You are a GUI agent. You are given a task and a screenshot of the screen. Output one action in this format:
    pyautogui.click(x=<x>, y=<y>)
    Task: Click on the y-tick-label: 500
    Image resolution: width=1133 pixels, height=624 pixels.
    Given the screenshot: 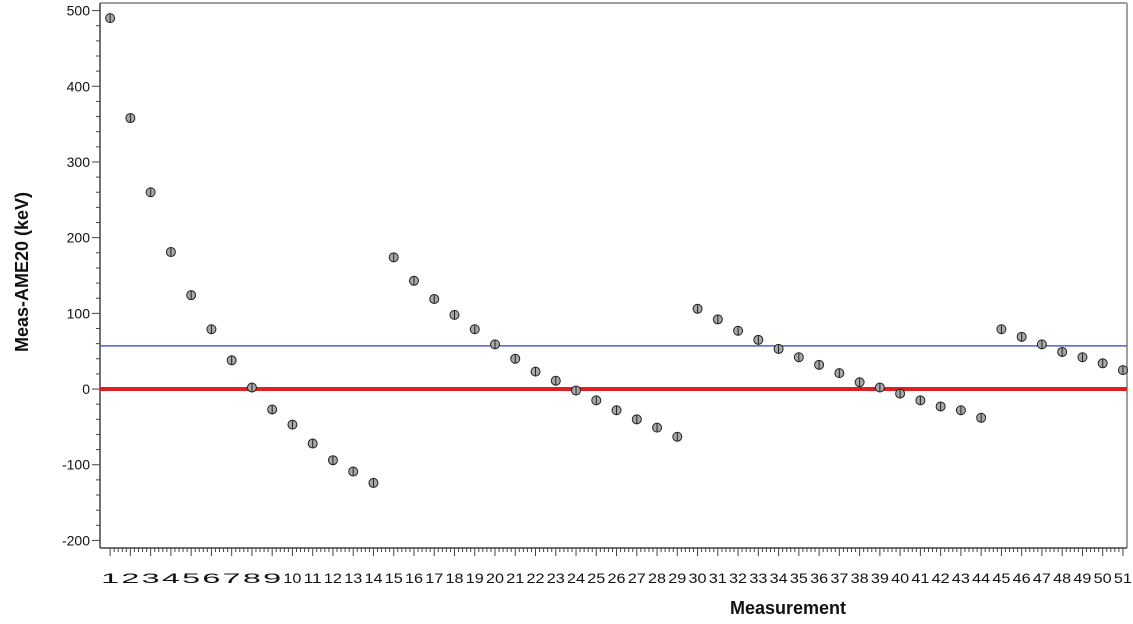 What is the action you would take?
    pyautogui.click(x=79, y=11)
    